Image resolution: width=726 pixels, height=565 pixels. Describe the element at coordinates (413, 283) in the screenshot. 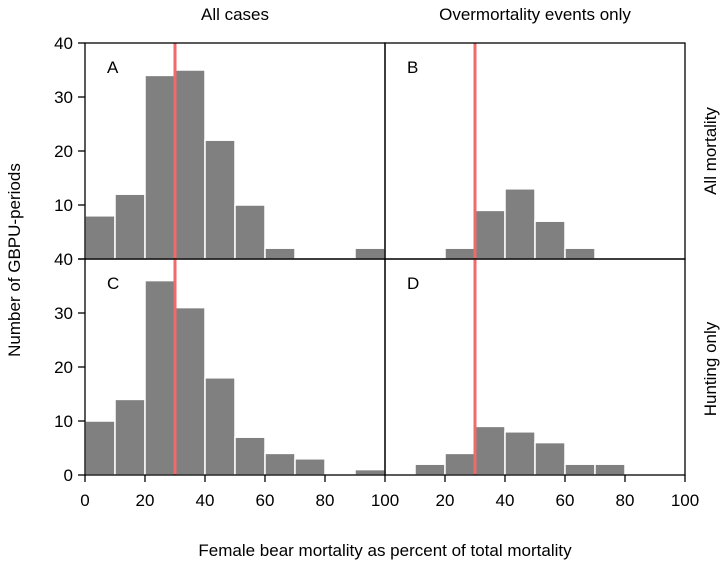

I see `panel-label: D` at that location.